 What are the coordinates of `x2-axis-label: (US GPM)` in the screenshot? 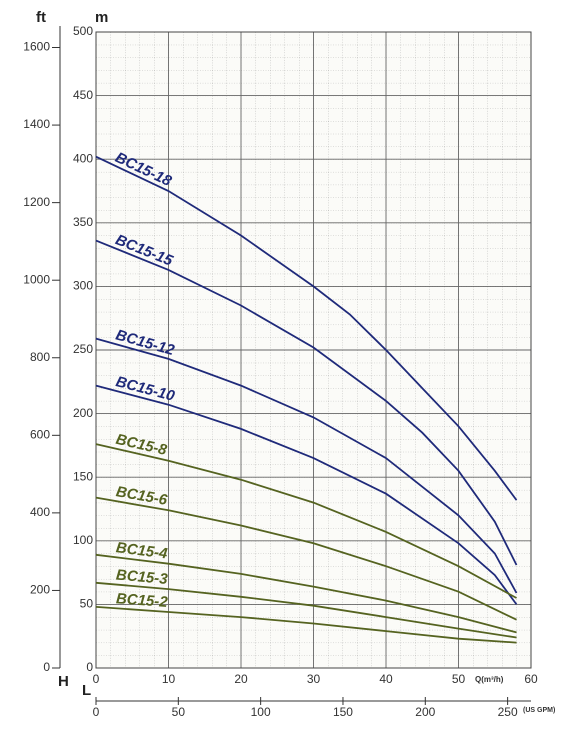 It's located at (539, 710).